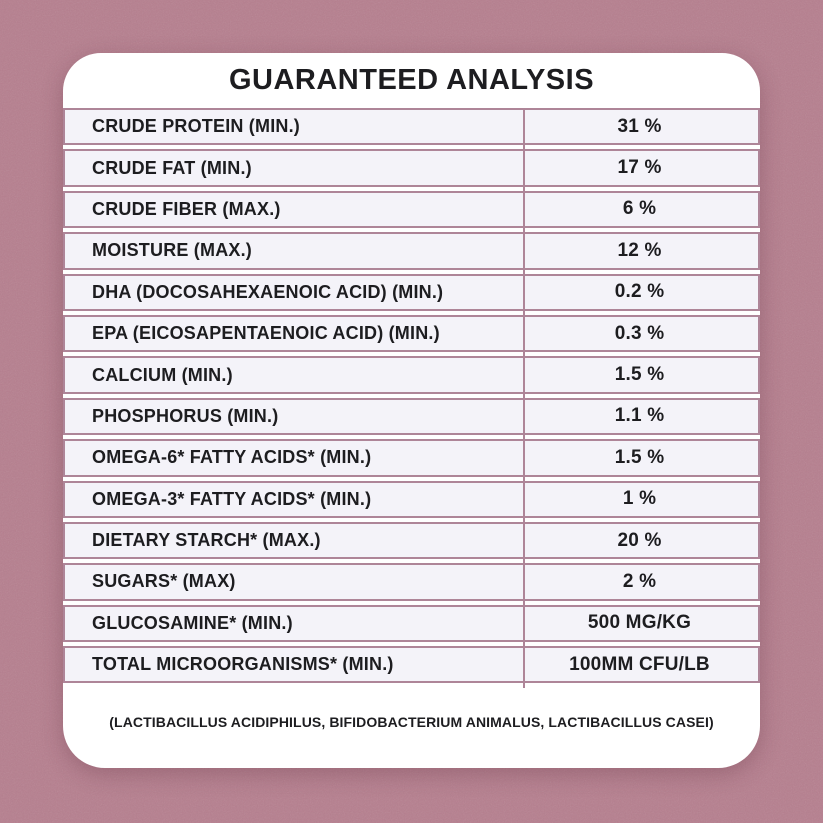  I want to click on table-row: MOISTURE (MAX.) 12 %, so click(411, 251).